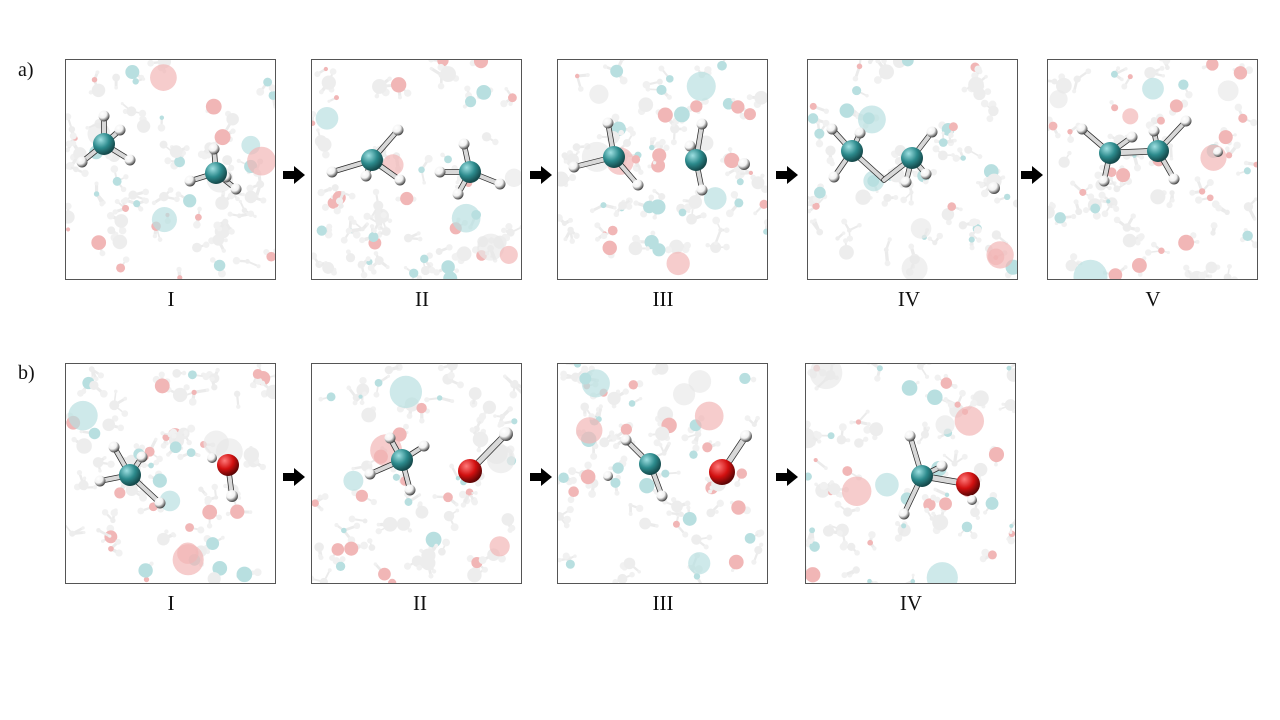  I want to click on caption-a-2: II, so click(422, 299).